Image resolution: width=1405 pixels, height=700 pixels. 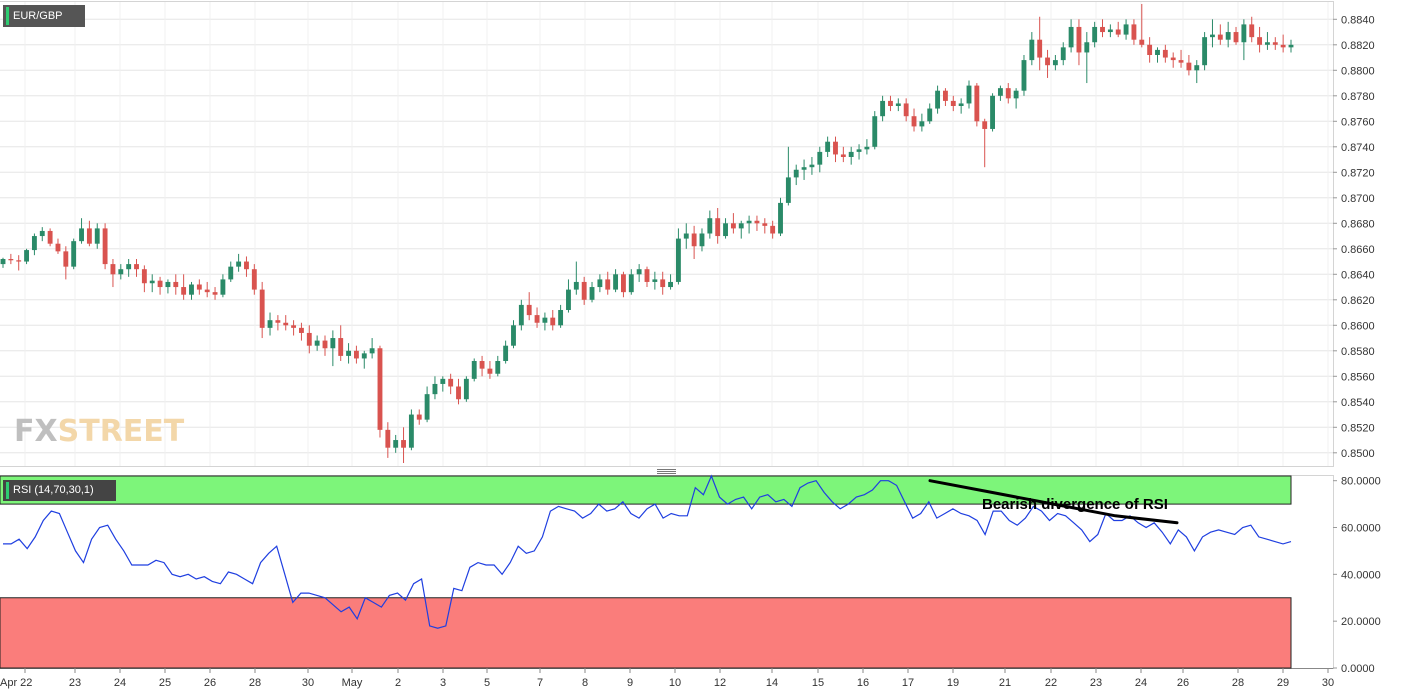 I want to click on price-y-tick-label: 0.8700, so click(x=1358, y=199).